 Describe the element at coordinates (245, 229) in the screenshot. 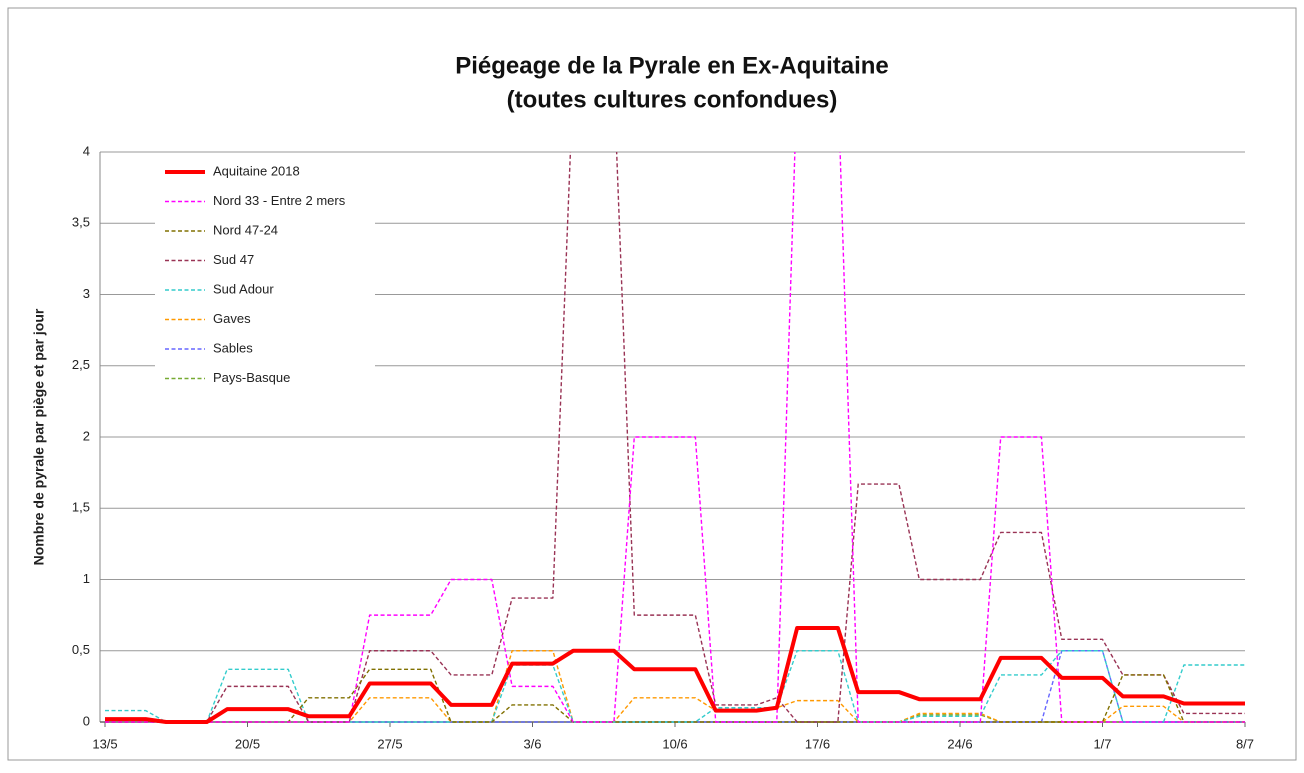

I see `legend-label: Nord 47-24` at that location.